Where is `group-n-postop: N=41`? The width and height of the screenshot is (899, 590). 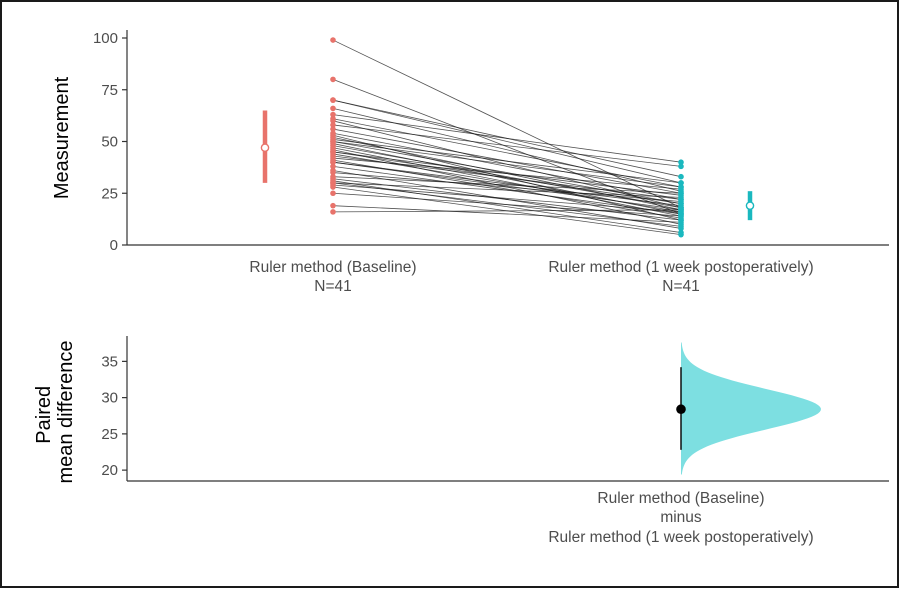
group-n-postop: N=41 is located at coordinates (681, 286).